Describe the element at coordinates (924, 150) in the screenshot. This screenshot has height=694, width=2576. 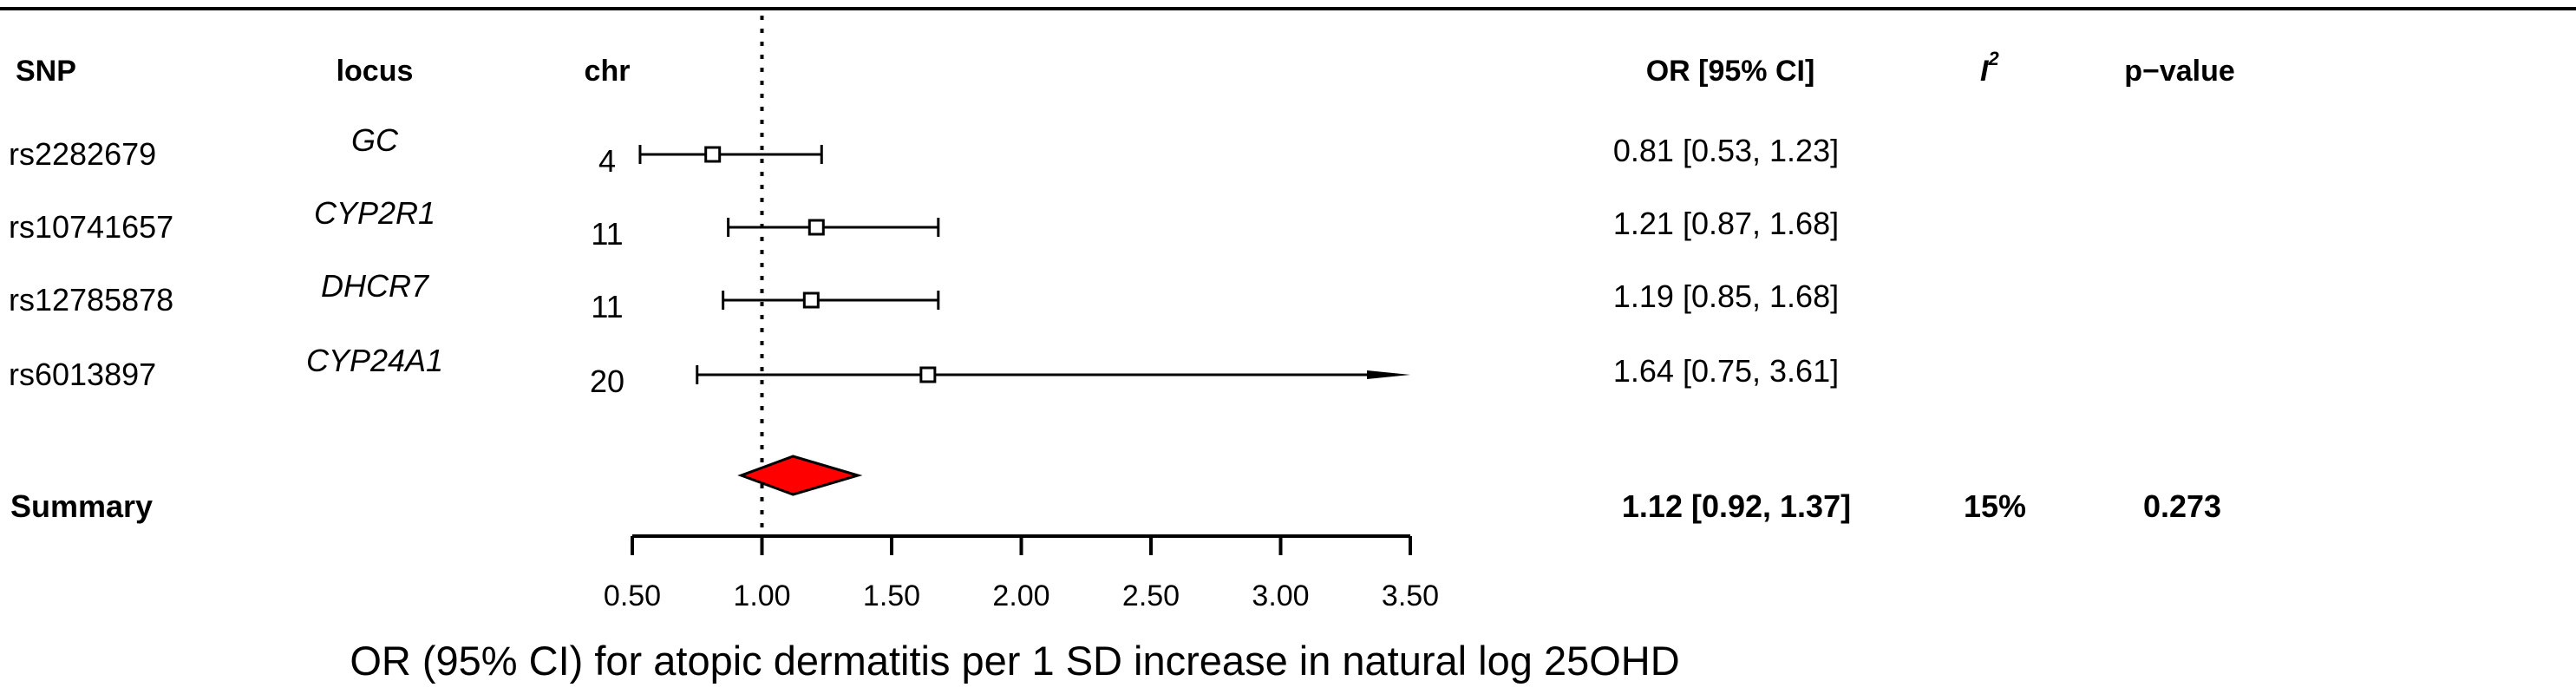
I see `study-row: rs2282679 GC 4 0.81 [0.53, 1.23]` at that location.